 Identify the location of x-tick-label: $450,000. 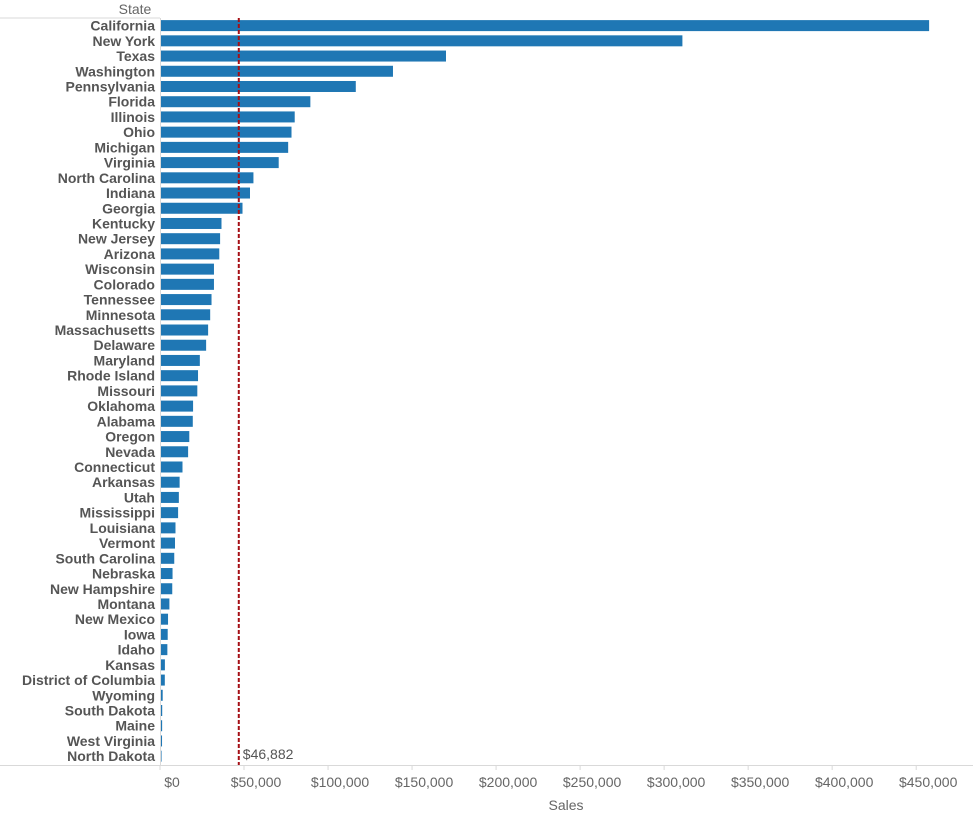
(928, 782).